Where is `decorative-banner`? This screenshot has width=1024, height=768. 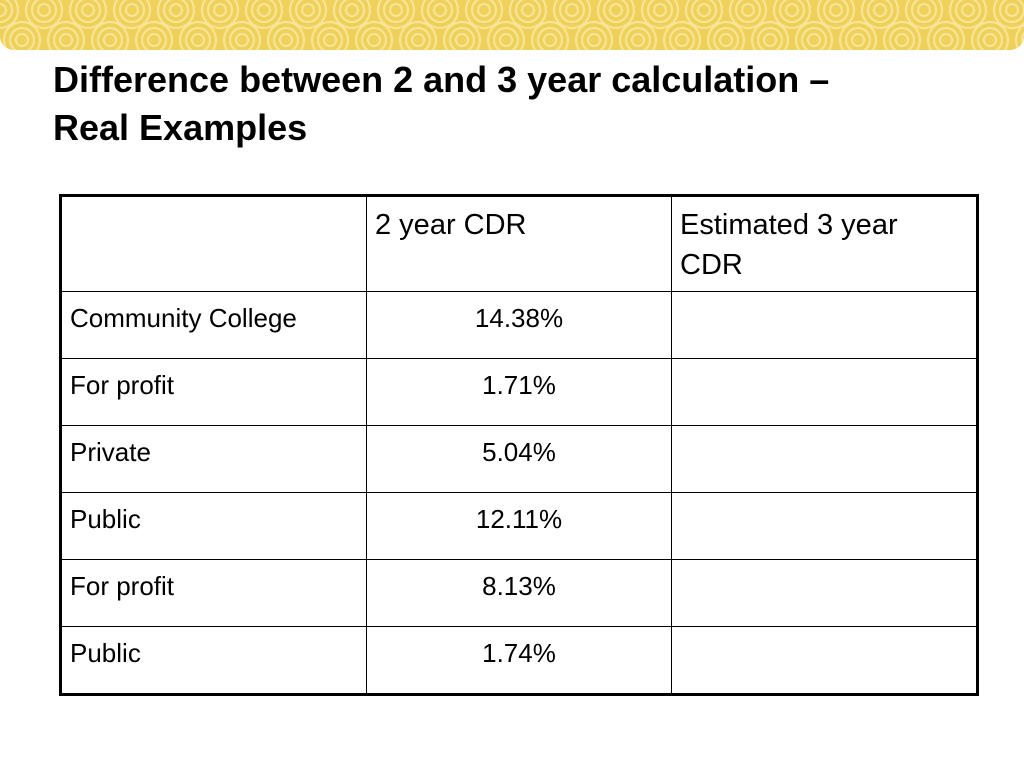 decorative-banner is located at coordinates (512, 25).